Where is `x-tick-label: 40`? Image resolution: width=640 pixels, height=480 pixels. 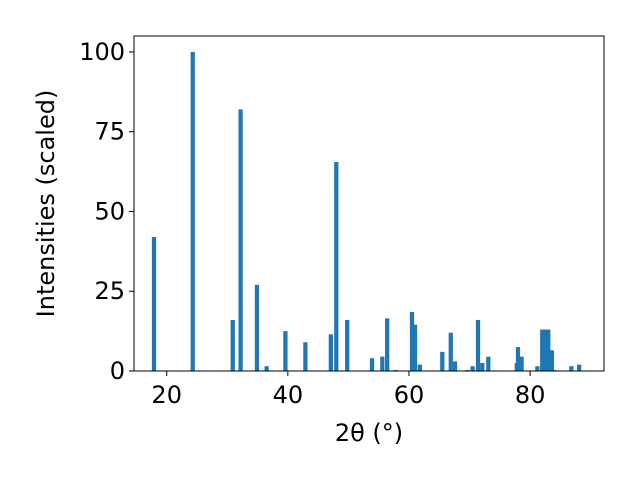 x-tick-label: 40 is located at coordinates (288, 395).